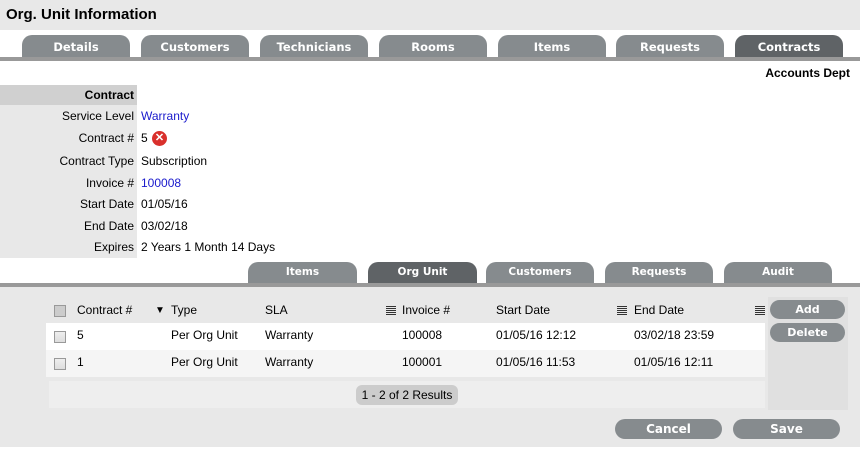 This screenshot has width=860, height=453. What do you see at coordinates (96, 161) in the screenshot?
I see `contract-type-label: Contract Type` at bounding box center [96, 161].